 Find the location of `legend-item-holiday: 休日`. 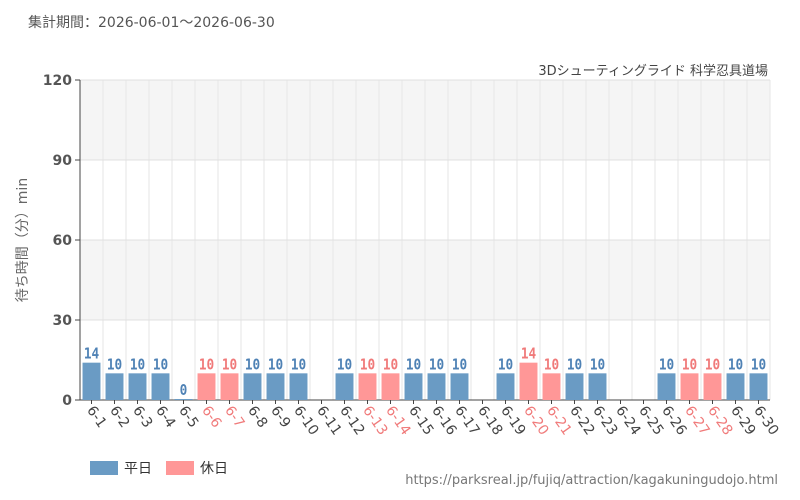

legend-item-holiday: 休日 is located at coordinates (197, 468).